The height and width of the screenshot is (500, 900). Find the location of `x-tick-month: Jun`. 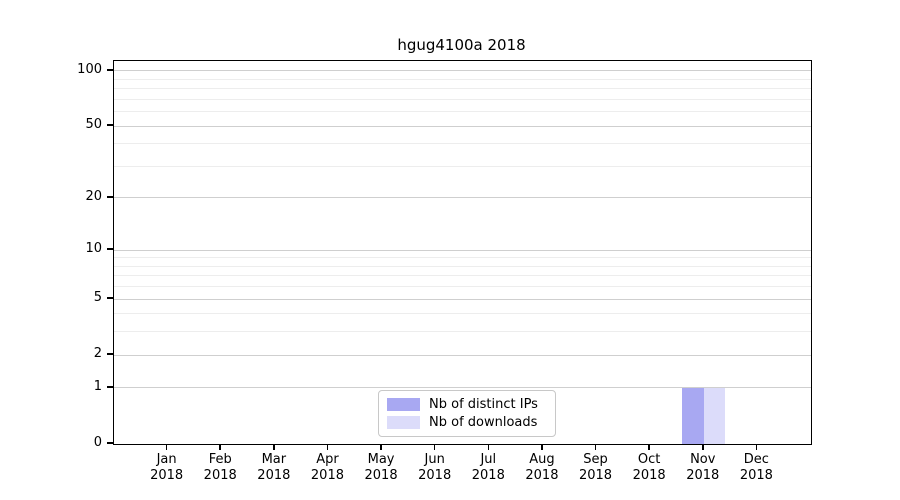

x-tick-month: Jun is located at coordinates (434, 459).